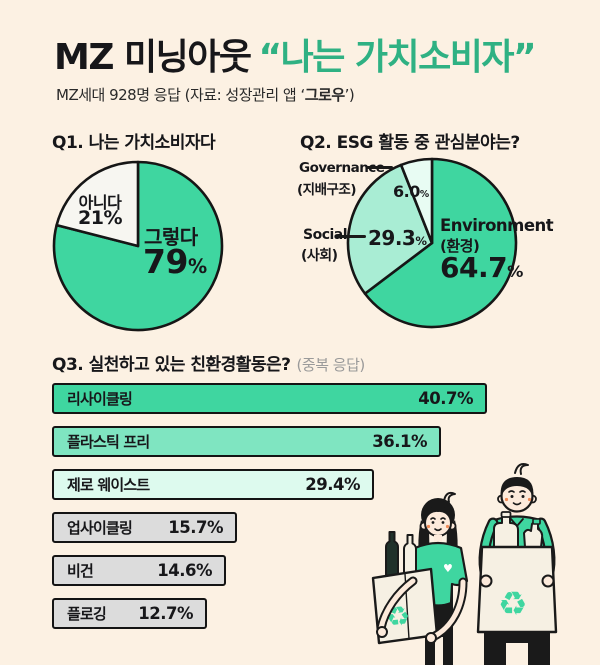  What do you see at coordinates (325, 235) in the screenshot?
I see `q2-social-label: Social` at bounding box center [325, 235].